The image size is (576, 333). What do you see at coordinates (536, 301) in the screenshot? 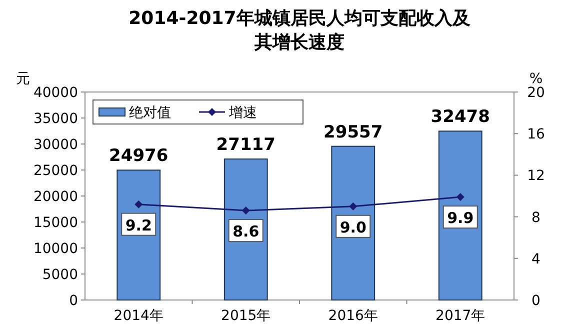
I see `y2-tick-label: 0` at bounding box center [536, 301].